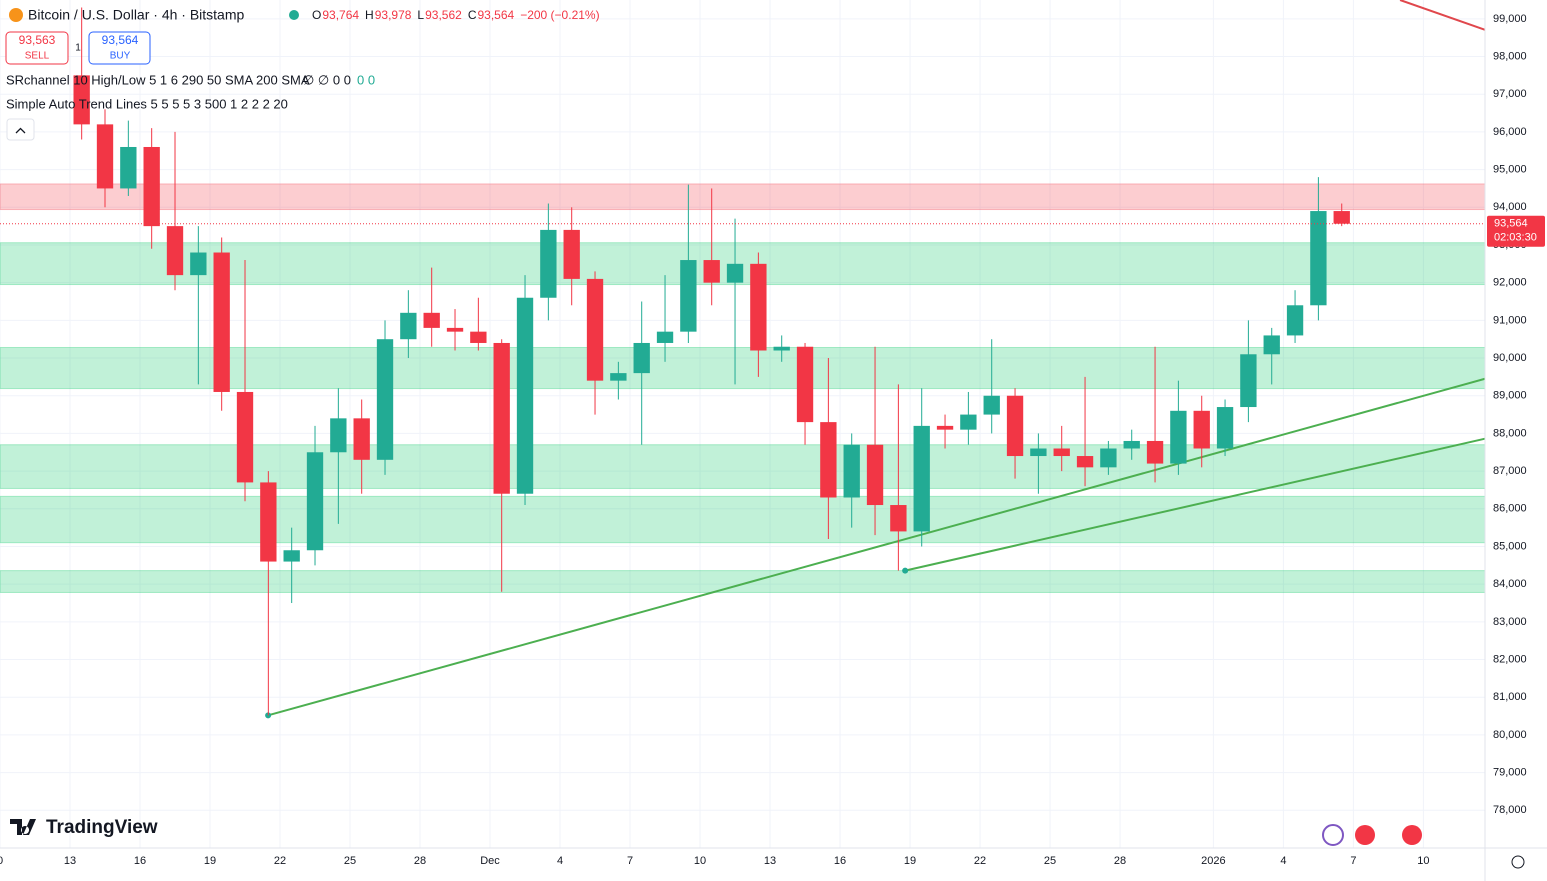 Image resolution: width=1547 pixels, height=881 pixels. I want to click on y-tick-label: 98,000, so click(1510, 56).